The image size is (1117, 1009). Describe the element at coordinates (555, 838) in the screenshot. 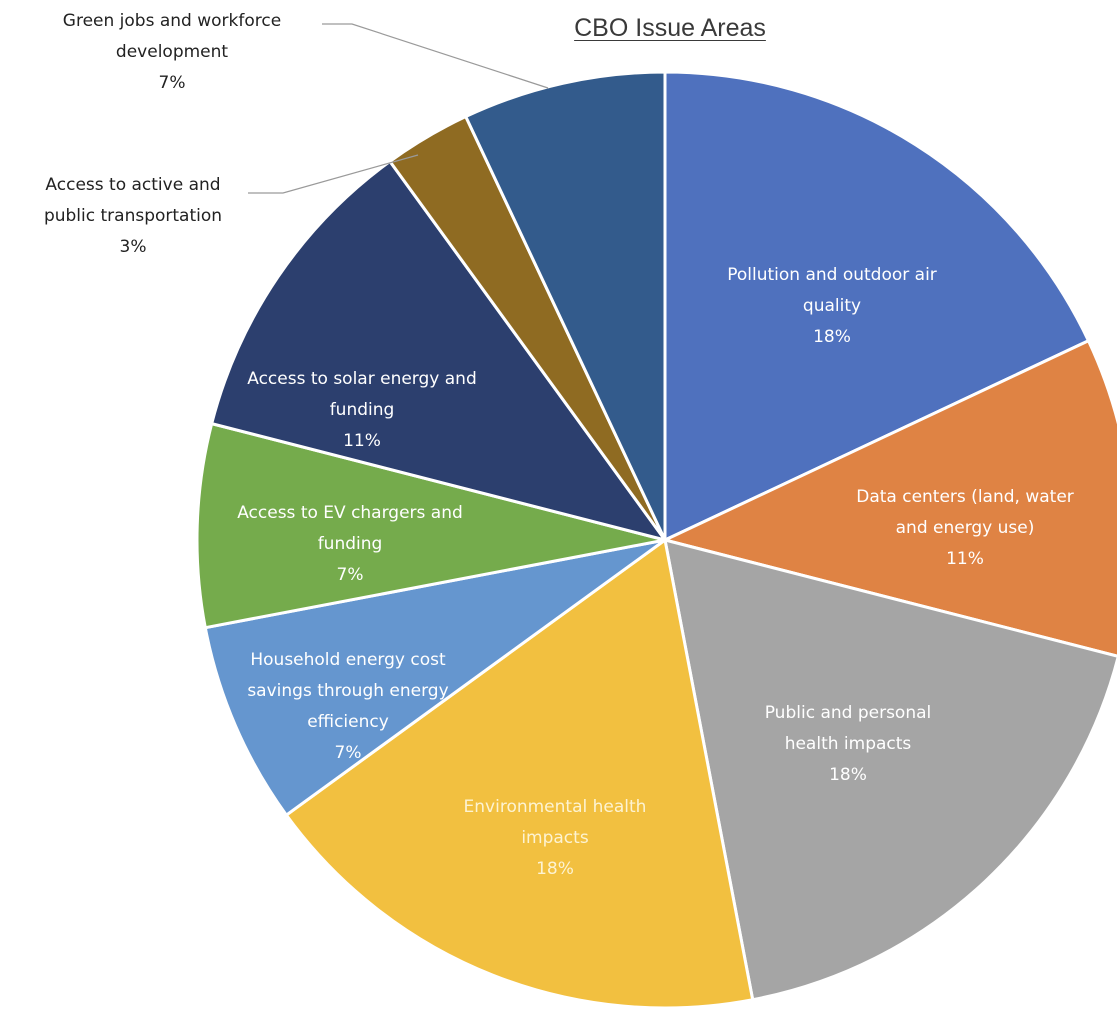

I see `slice-label: Environmental health impacts 18%` at that location.